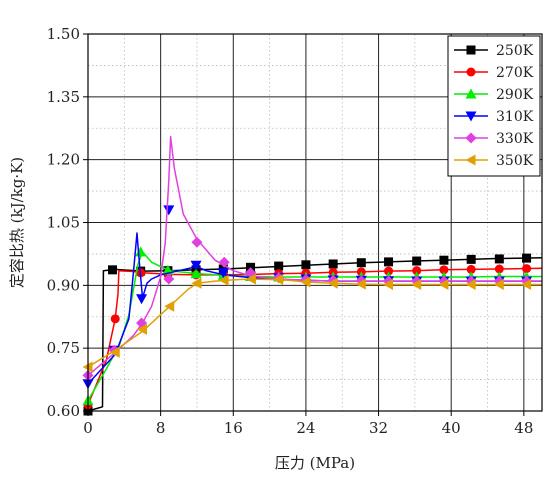 The image size is (557, 484). What do you see at coordinates (88, 428) in the screenshot?
I see `x-tick-label: 0` at bounding box center [88, 428].